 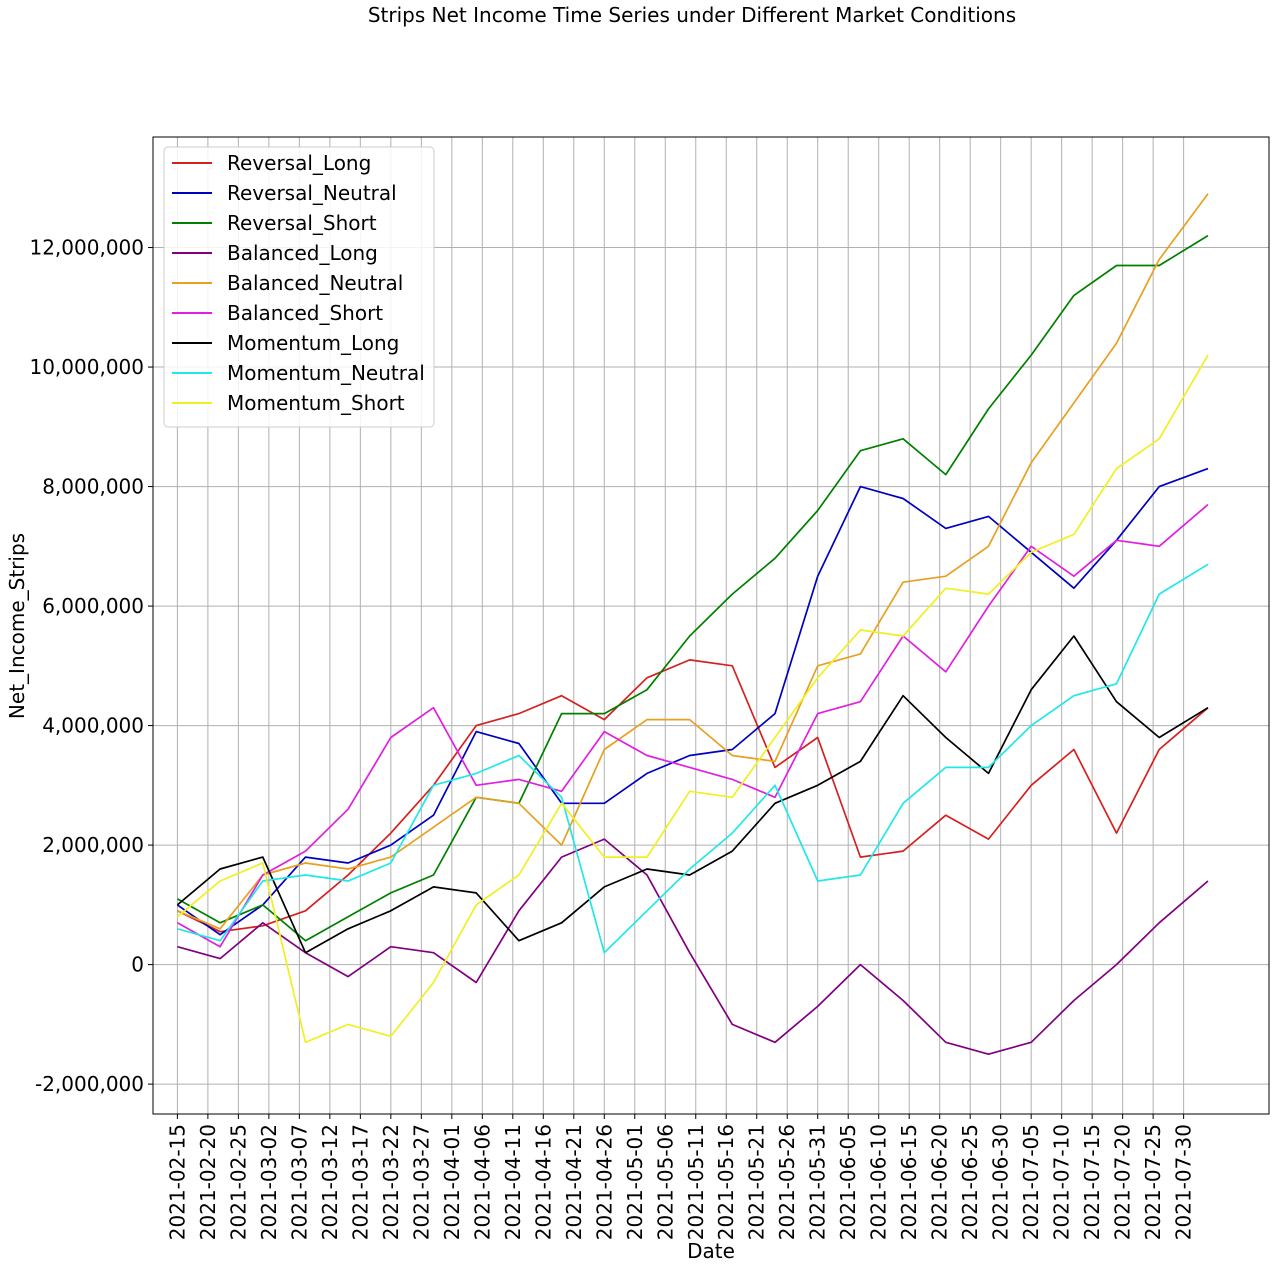 What do you see at coordinates (543, 1182) in the screenshot?
I see `x-tick-label: 2021-04-16` at bounding box center [543, 1182].